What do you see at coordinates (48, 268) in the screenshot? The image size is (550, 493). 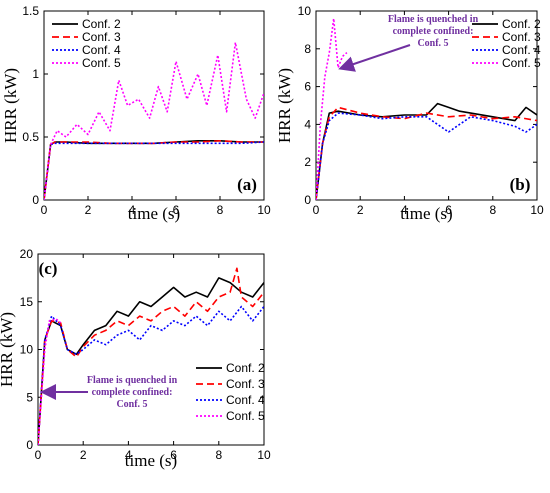 I see `panel-label: (c)` at bounding box center [48, 268].